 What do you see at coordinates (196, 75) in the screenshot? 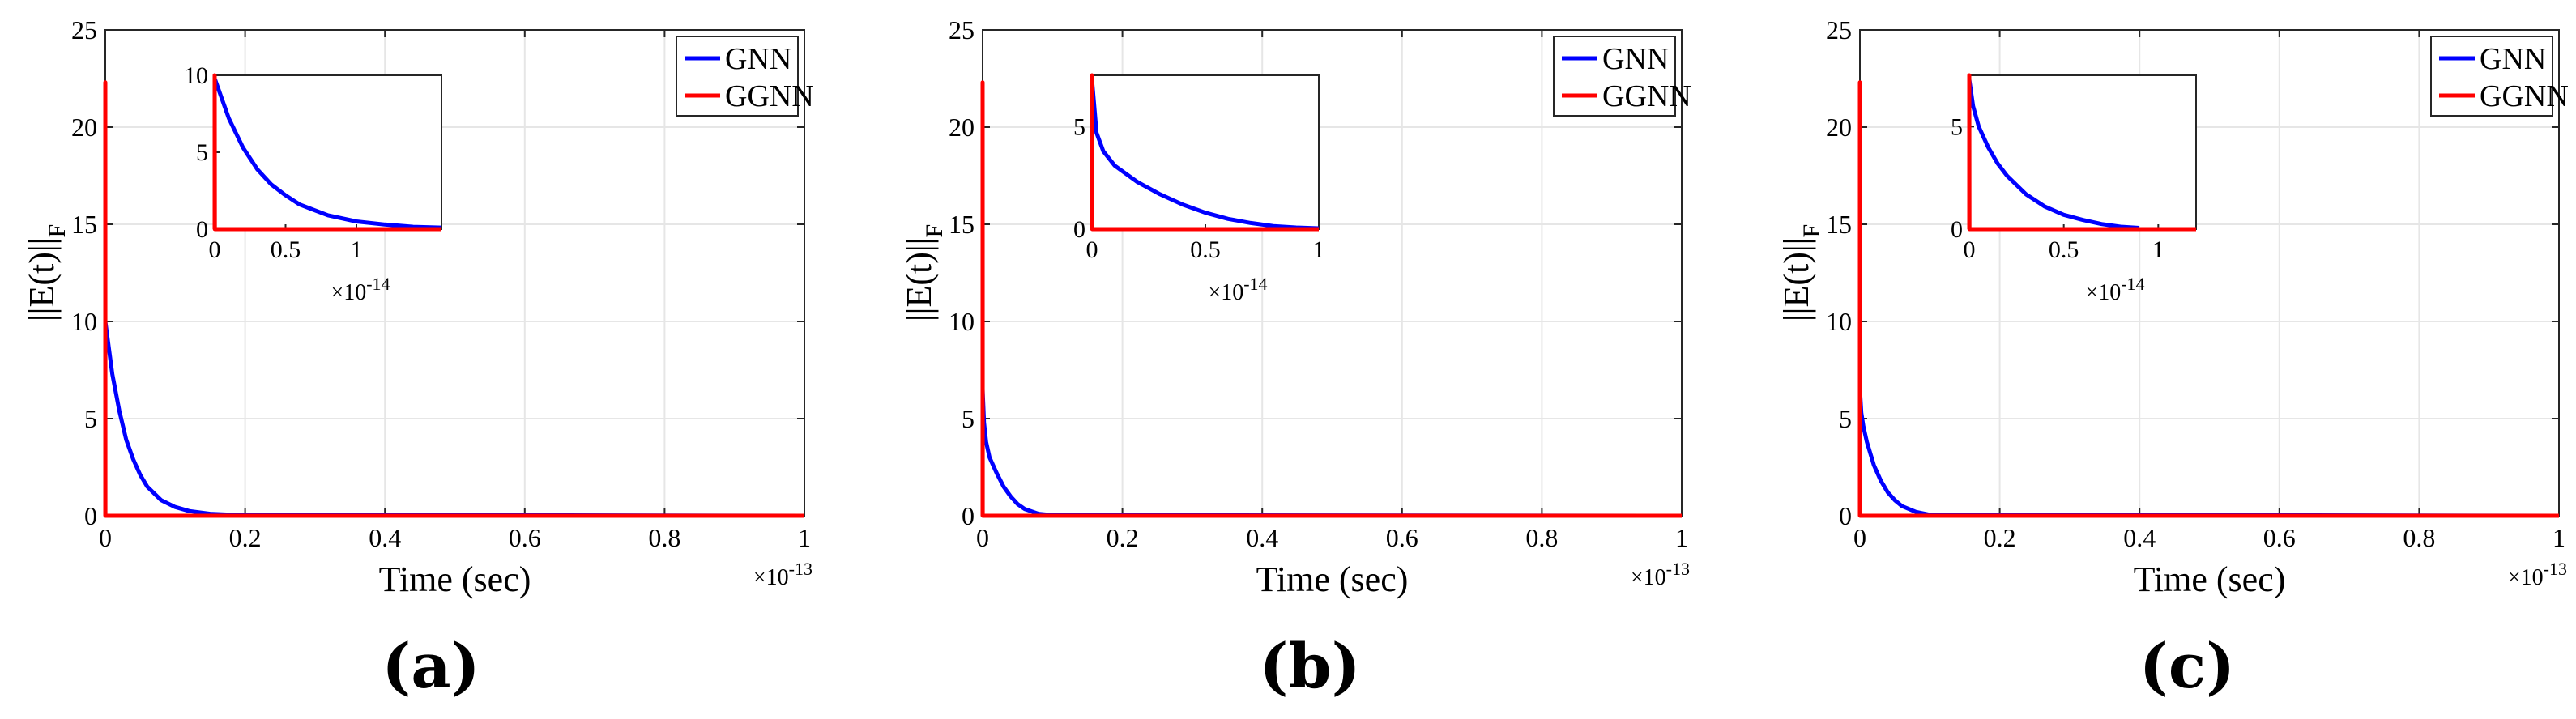
I see `inset-y-tick-label: 10` at bounding box center [196, 75].